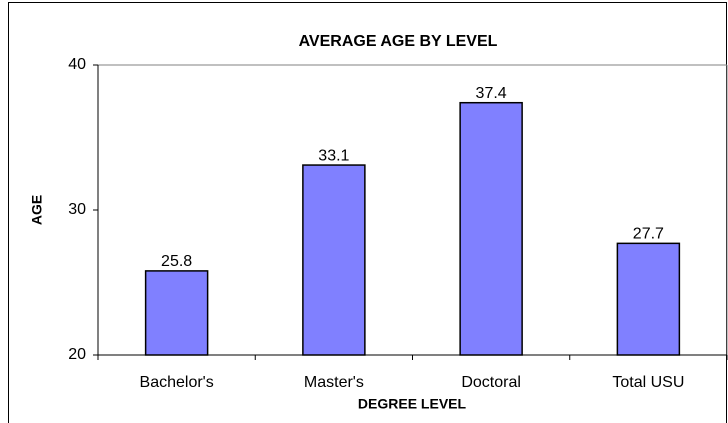 Image resolution: width=728 pixels, height=423 pixels. I want to click on x-tick-label: Bachelor's, so click(177, 382).